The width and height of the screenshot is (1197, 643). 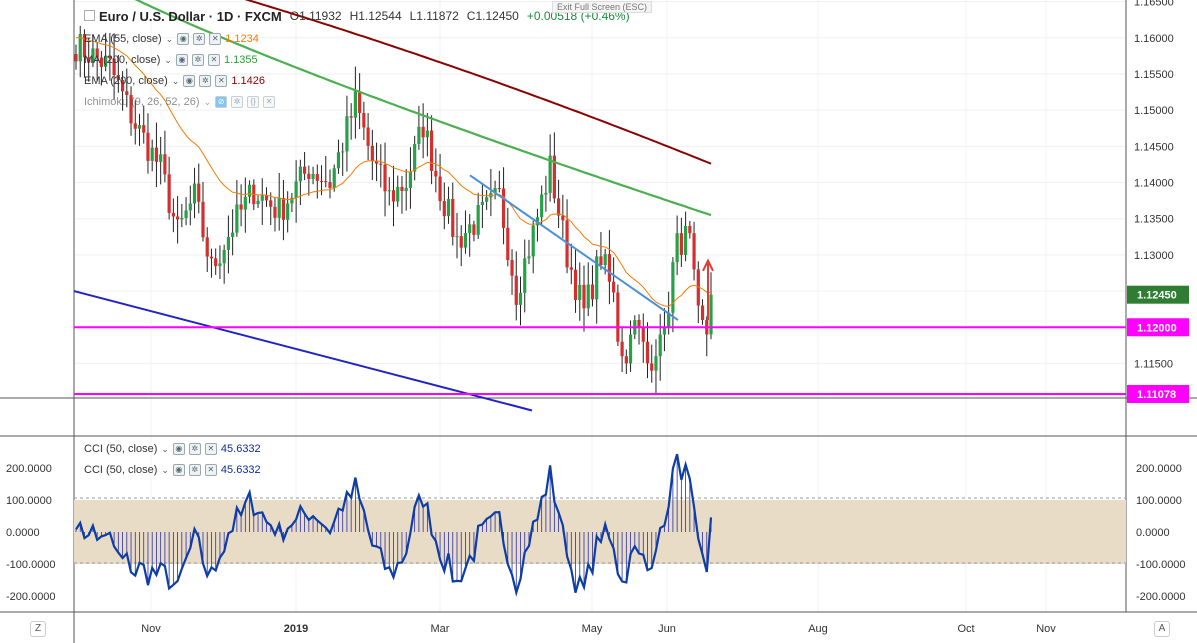 What do you see at coordinates (89, 15) in the screenshot?
I see `symbol-checkbox-icon` at bounding box center [89, 15].